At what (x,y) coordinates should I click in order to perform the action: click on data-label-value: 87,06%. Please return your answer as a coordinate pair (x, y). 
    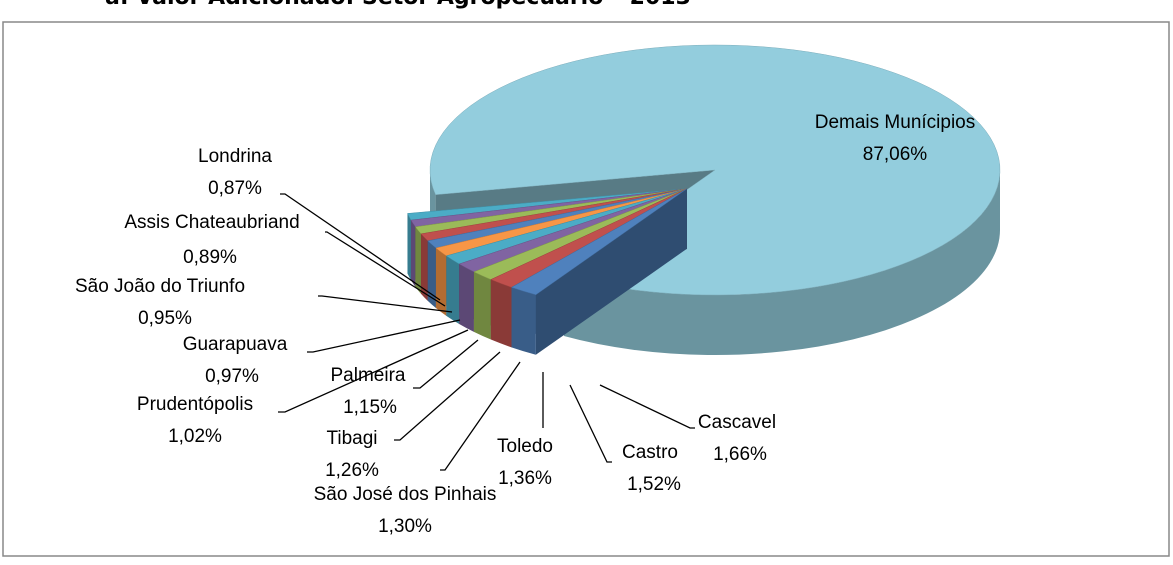
    Looking at the image, I should click on (895, 154).